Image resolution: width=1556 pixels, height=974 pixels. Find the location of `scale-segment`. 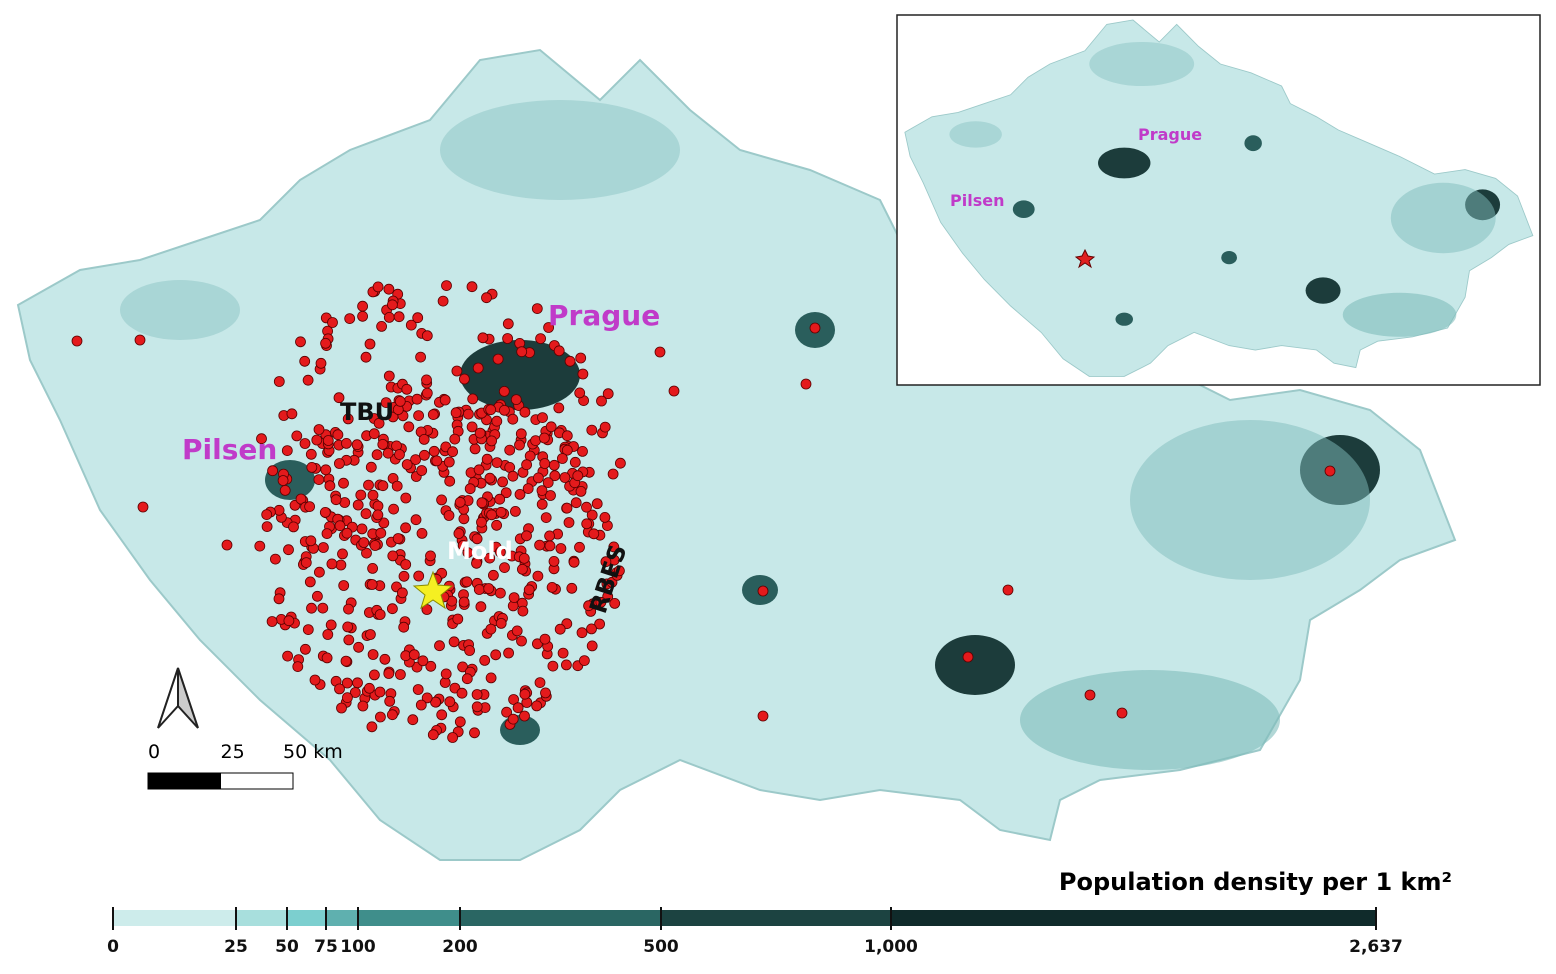

scale-segment is located at coordinates (257, 781).